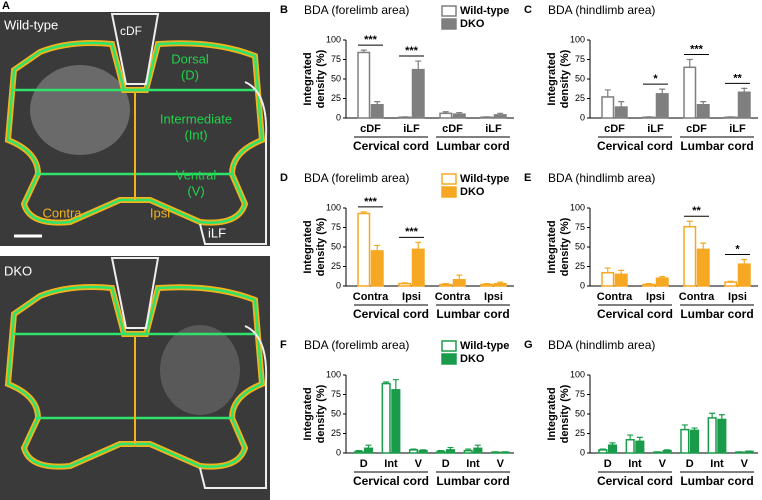 Image resolution: width=762 pixels, height=500 pixels. What do you see at coordinates (356, 345) in the screenshot?
I see `chart-title: BDA (forelimb area)` at bounding box center [356, 345].